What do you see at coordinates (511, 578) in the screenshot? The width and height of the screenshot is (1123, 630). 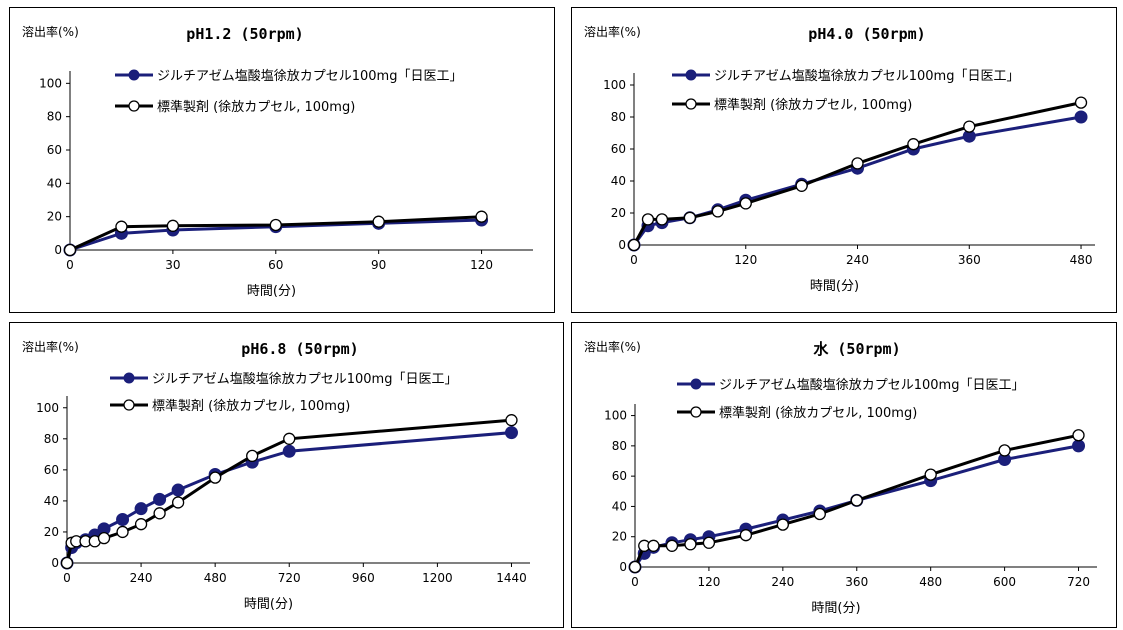 I see `x-tick-label: 1440` at bounding box center [511, 578].